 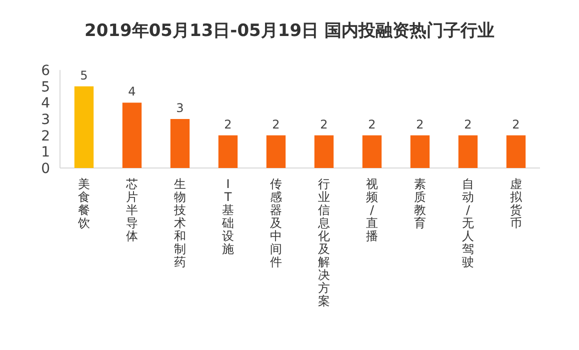 I want to click on x-tick-label: 传感器及中间件, so click(x=276, y=223).